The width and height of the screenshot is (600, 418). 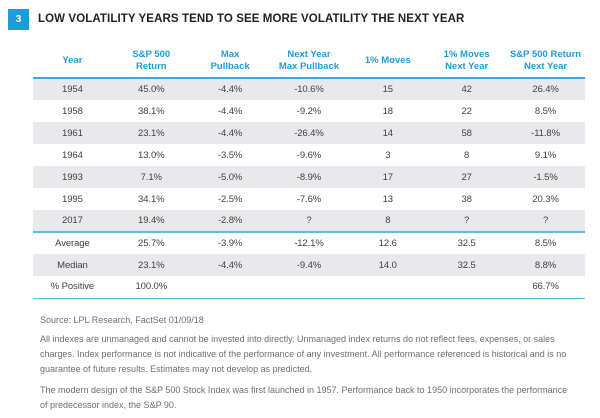 What do you see at coordinates (72, 199) in the screenshot?
I see `table-cell: 1995` at bounding box center [72, 199].